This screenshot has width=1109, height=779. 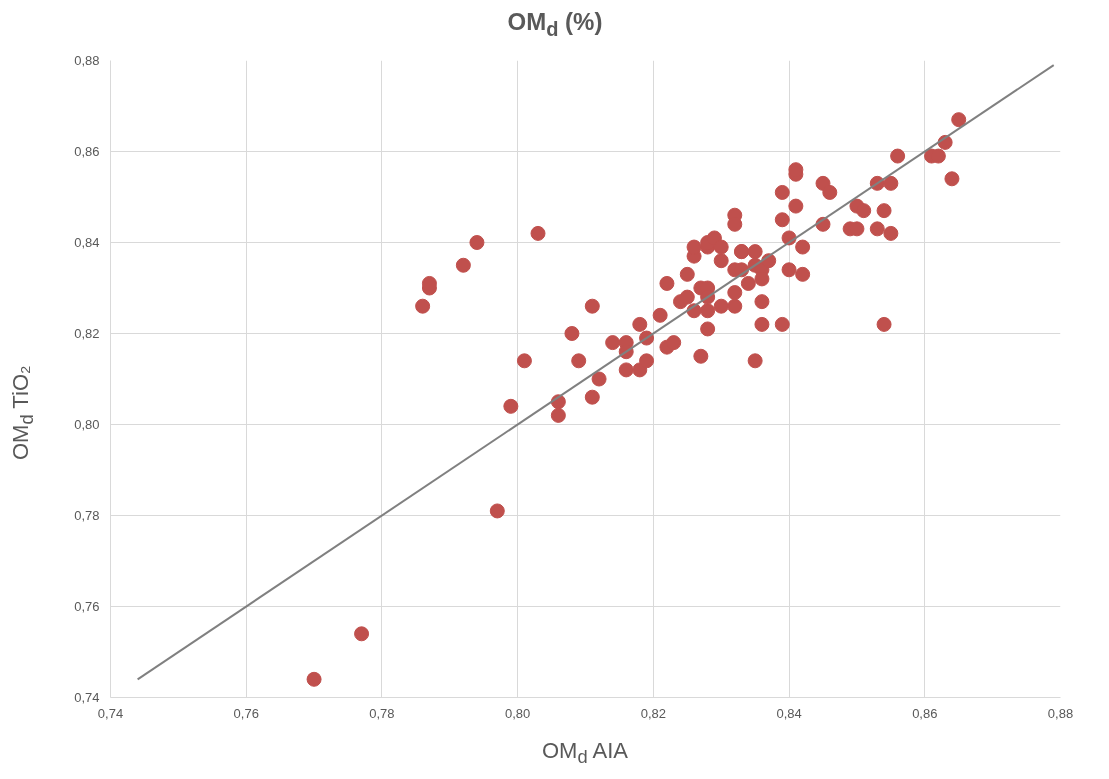 What do you see at coordinates (517, 713) in the screenshot?
I see `x-tick-label: 0,80` at bounding box center [517, 713].